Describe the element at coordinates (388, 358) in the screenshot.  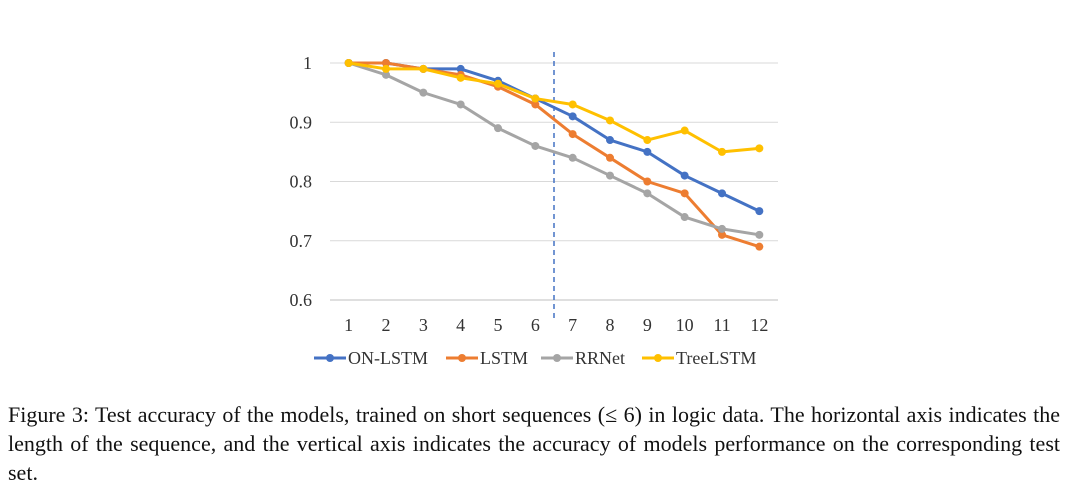
I see `legend-label: ON-LSTM` at that location.